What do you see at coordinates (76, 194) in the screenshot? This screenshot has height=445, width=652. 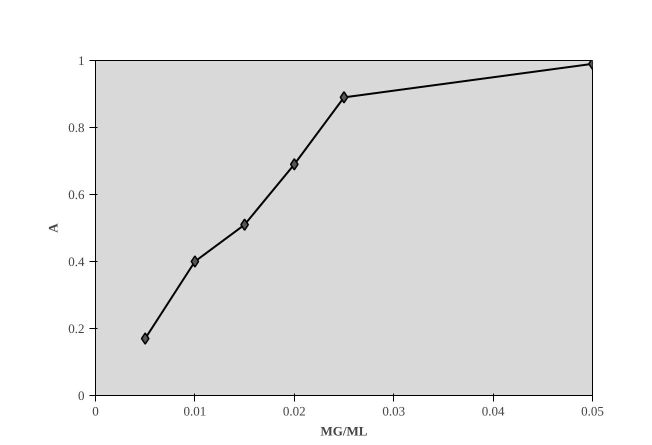 I see `y-tick-label: 0.6` at bounding box center [76, 194].